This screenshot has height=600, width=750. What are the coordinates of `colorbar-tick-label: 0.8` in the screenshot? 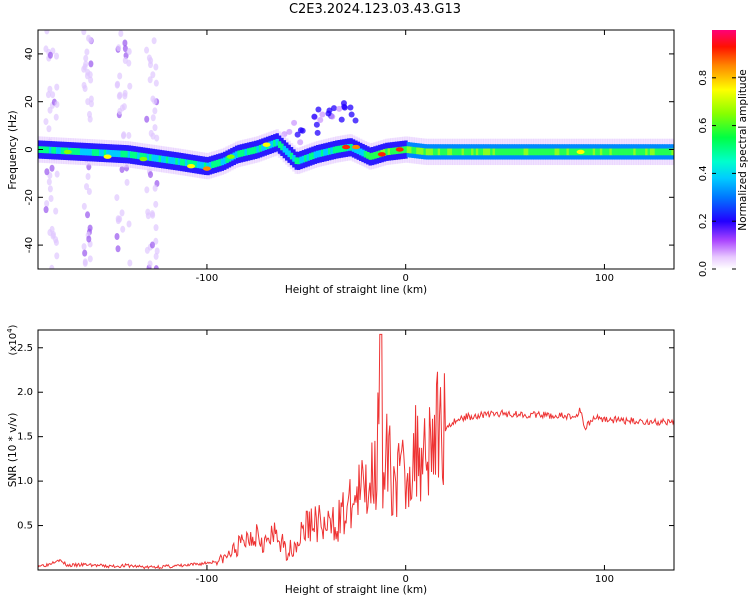 It's located at (703, 78).